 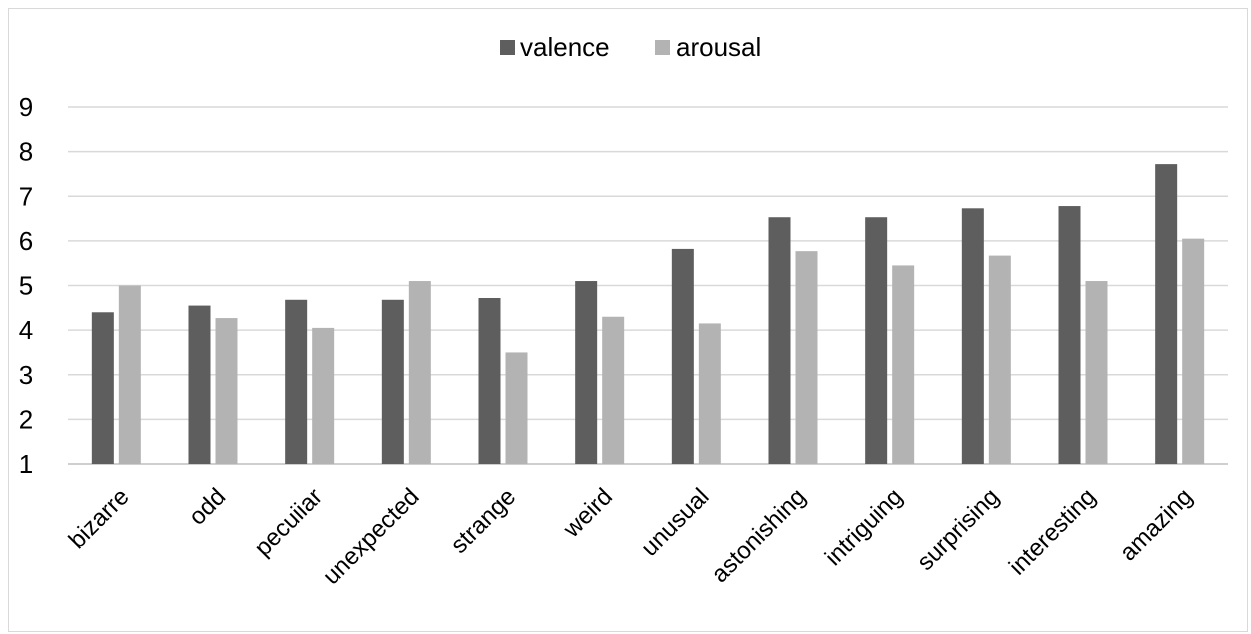 What do you see at coordinates (419, 372) in the screenshot?
I see `bar-arousal-unexpected` at bounding box center [419, 372].